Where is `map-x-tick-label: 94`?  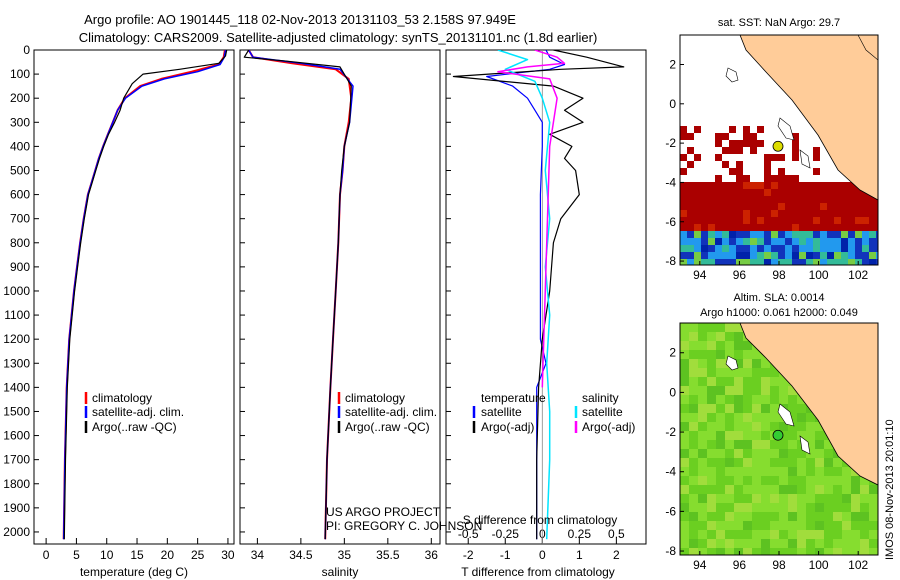
map-x-tick-label: 94 is located at coordinates (700, 565).